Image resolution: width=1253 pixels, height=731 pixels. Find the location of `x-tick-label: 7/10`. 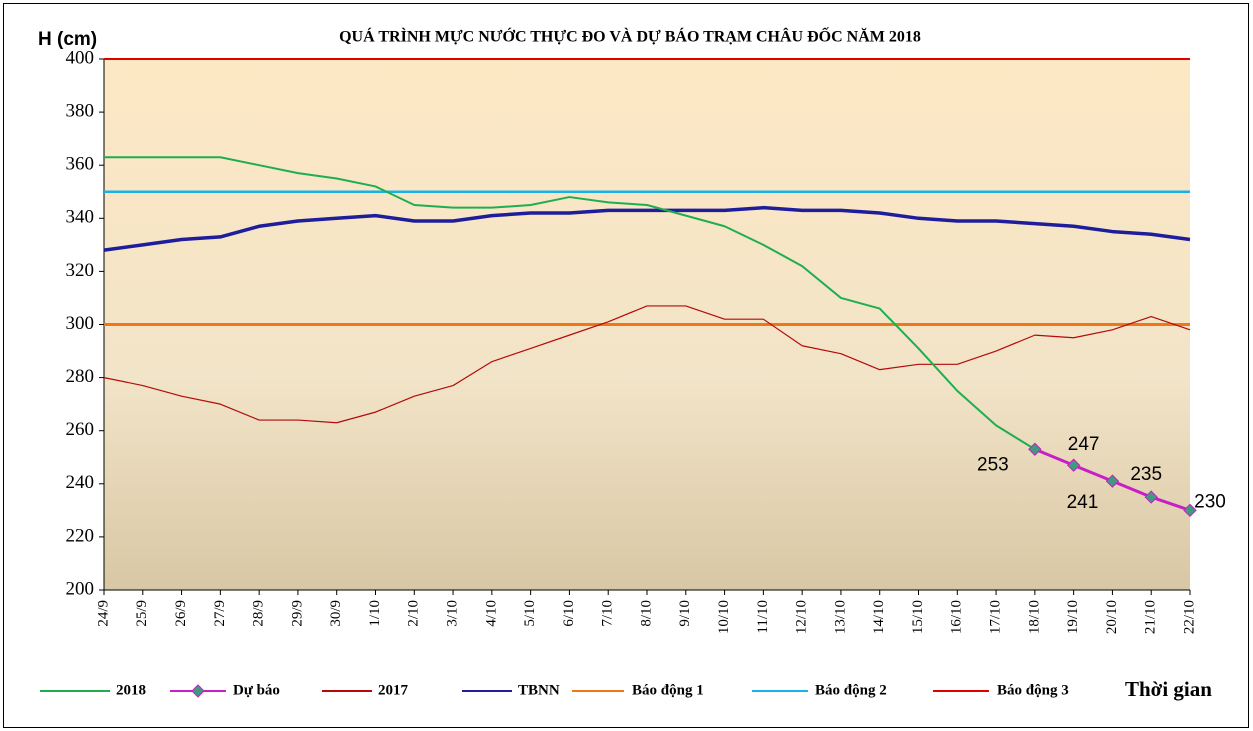

x-tick-label: 7/10 is located at coordinates (608, 613).